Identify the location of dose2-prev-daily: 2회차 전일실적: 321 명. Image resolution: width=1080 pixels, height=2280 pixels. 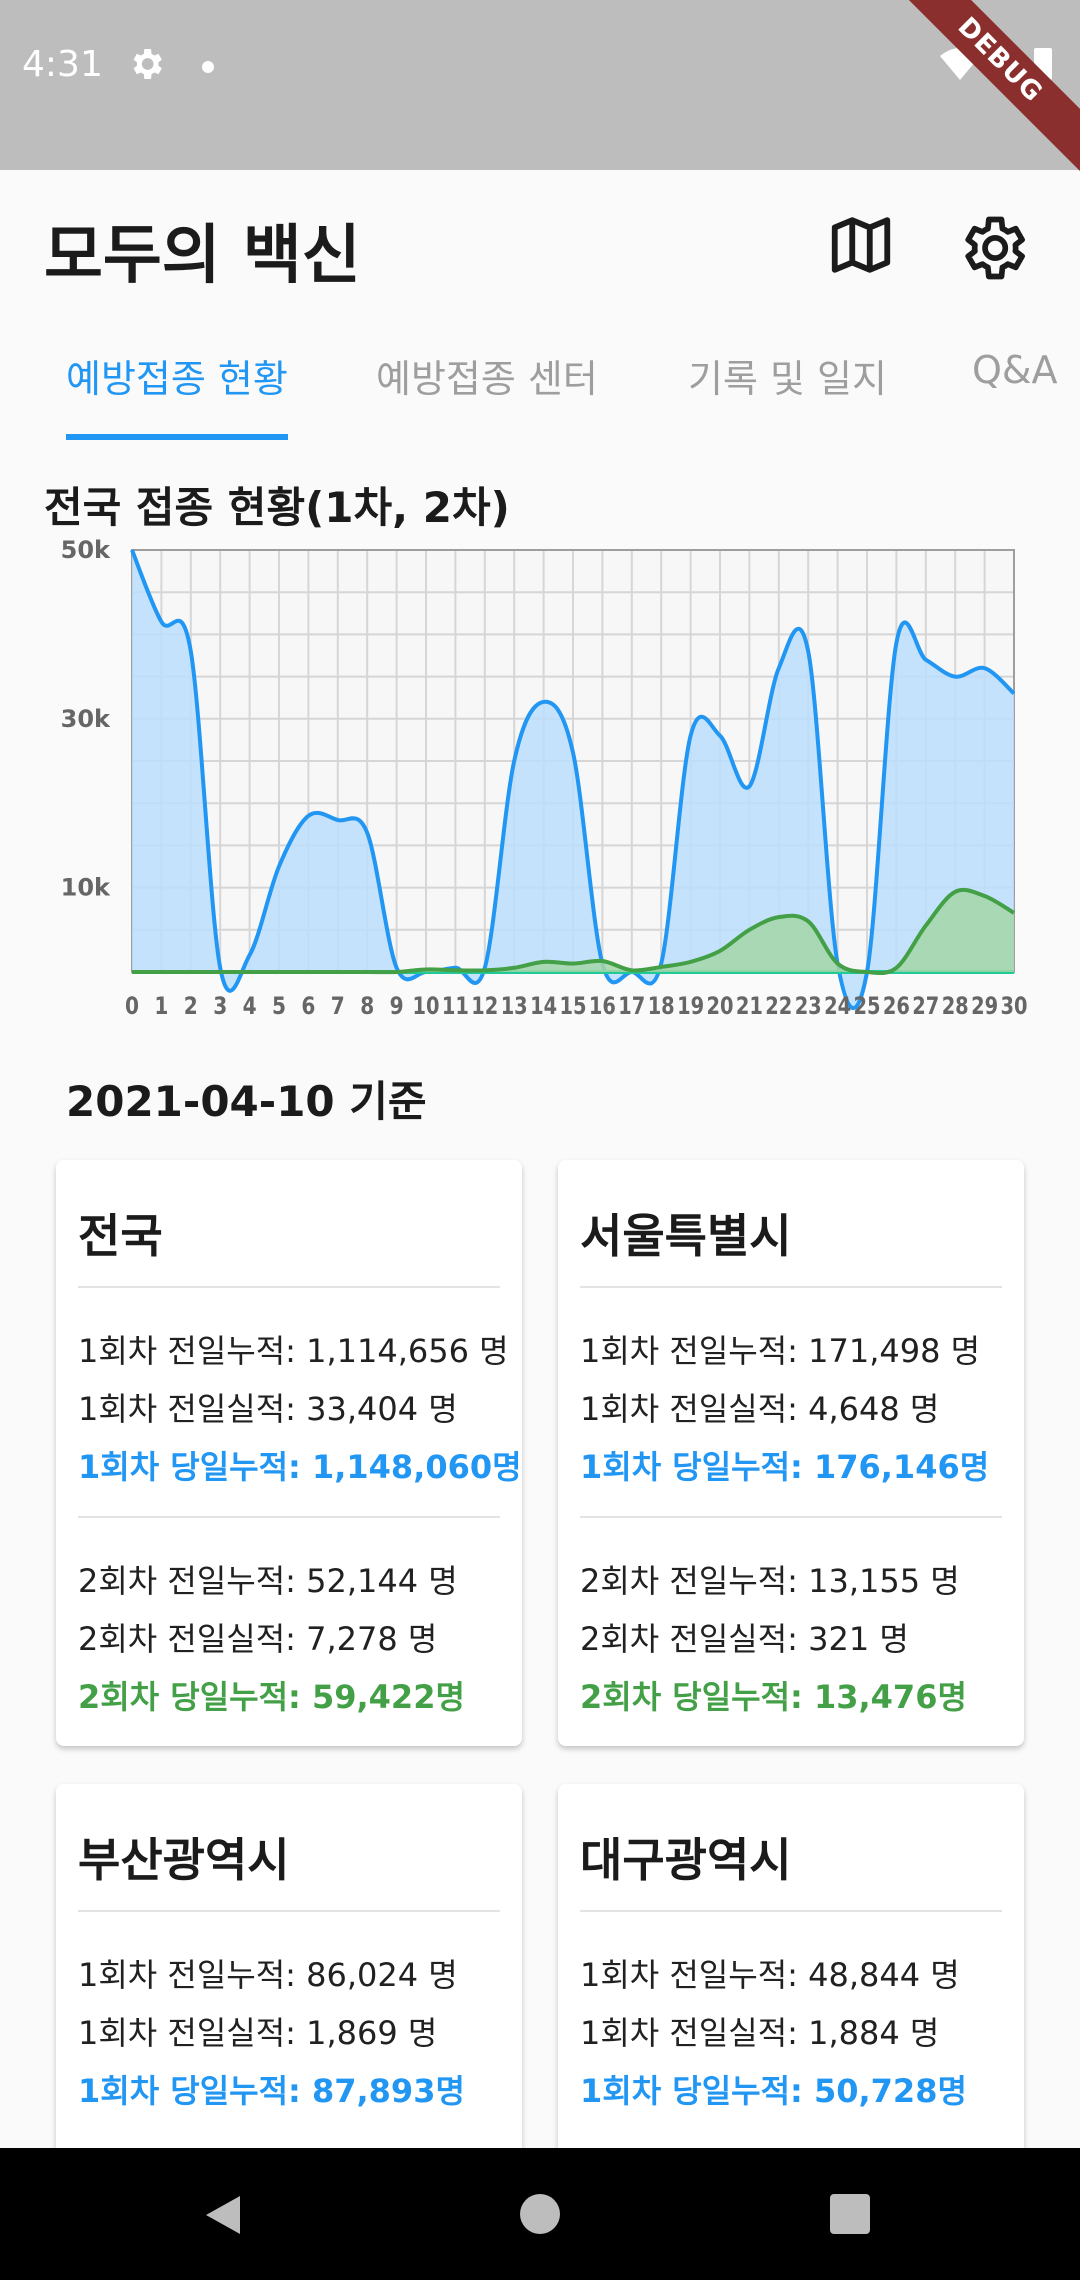
(744, 1639).